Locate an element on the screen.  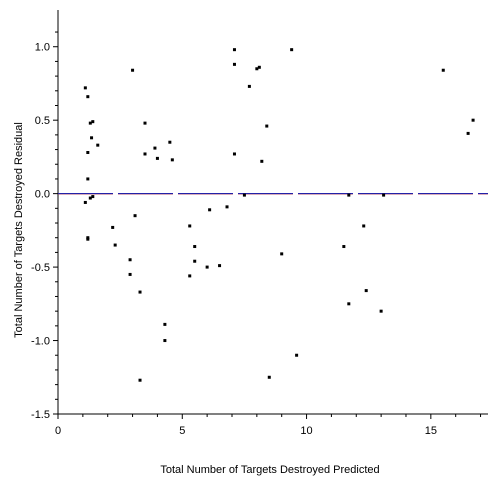
y-tick-label: -1.0 is located at coordinates (40, 342).